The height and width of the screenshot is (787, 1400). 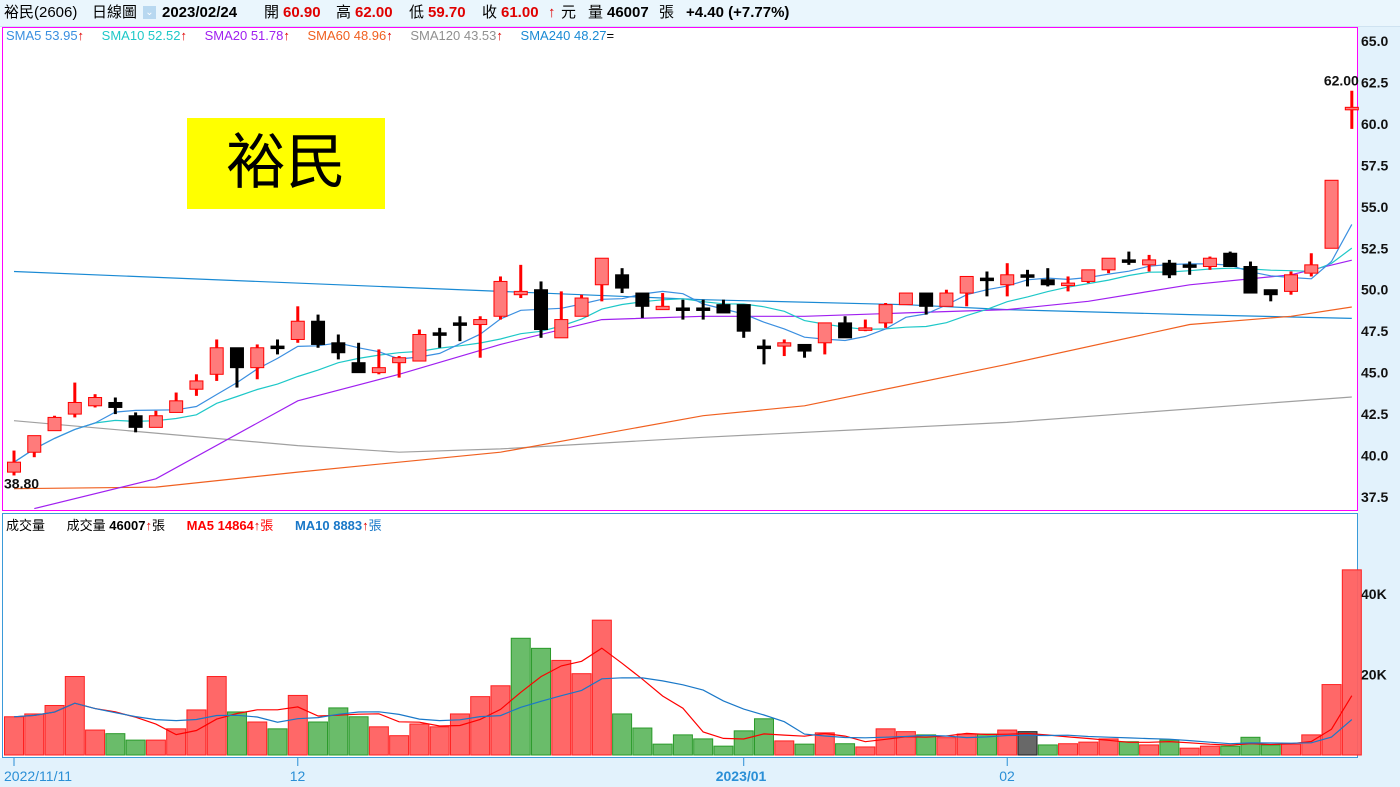 What do you see at coordinates (41, 12) in the screenshot?
I see `stock-name: 裕民(2606)` at bounding box center [41, 12].